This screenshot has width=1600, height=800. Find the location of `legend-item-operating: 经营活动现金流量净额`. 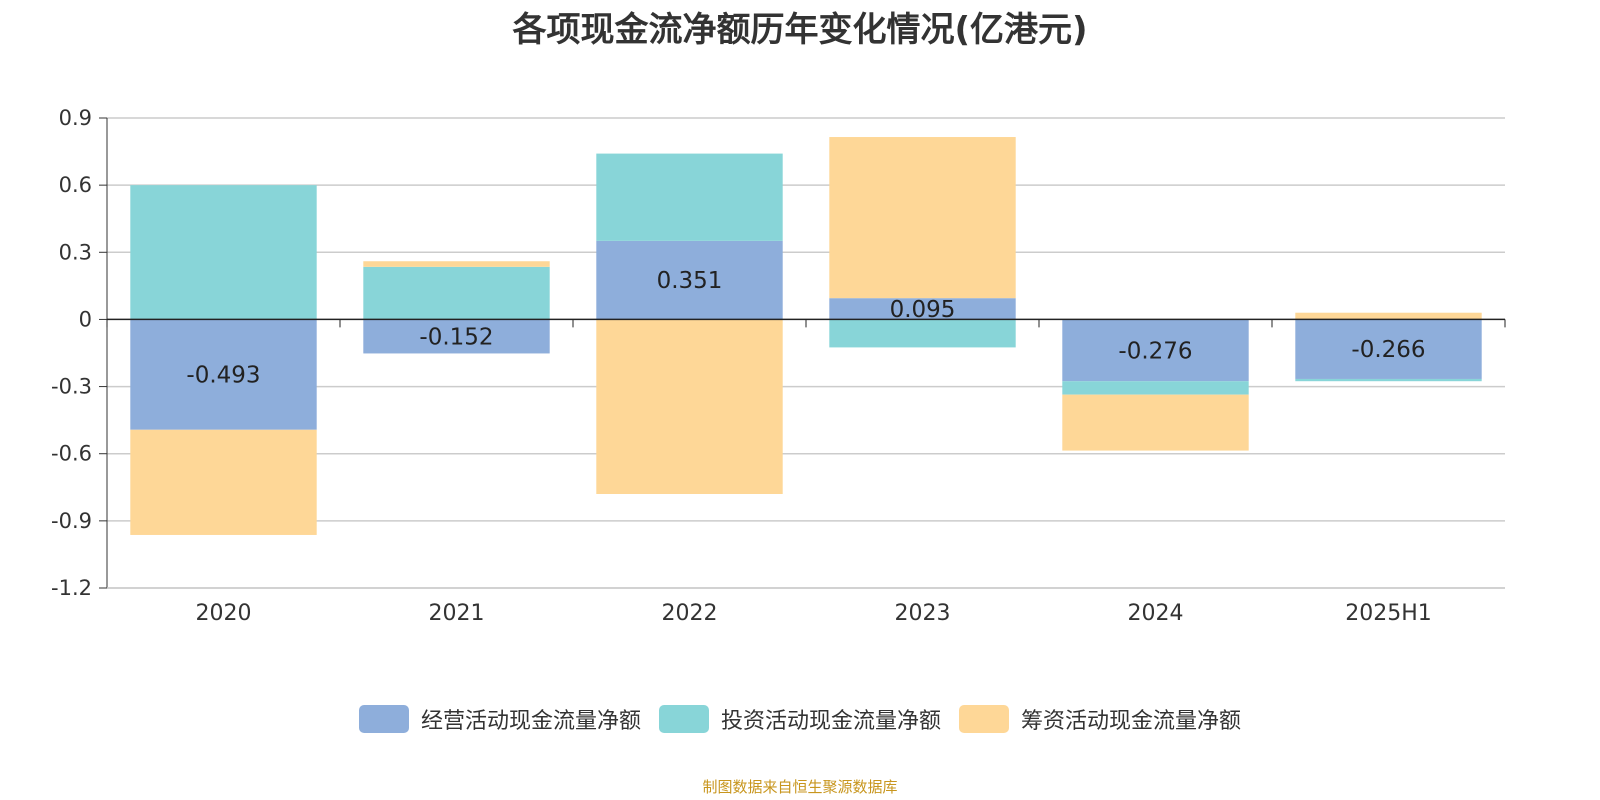

legend-item-operating: 经营活动现金流量净额 is located at coordinates (499, 719).